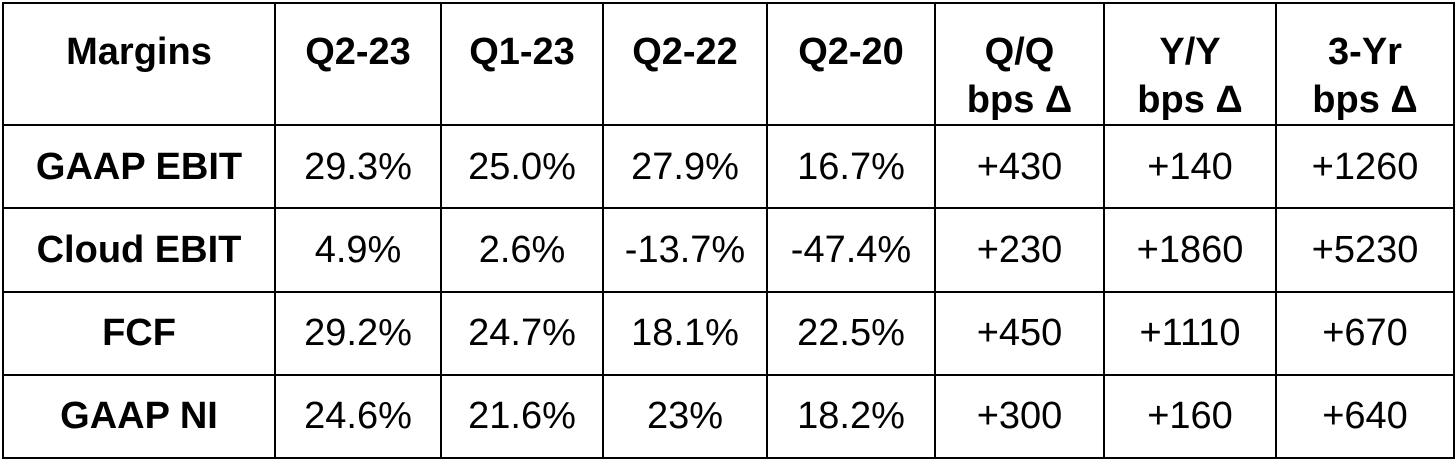  What do you see at coordinates (1019, 166) in the screenshot?
I see `cell-qq-bps: +430` at bounding box center [1019, 166].